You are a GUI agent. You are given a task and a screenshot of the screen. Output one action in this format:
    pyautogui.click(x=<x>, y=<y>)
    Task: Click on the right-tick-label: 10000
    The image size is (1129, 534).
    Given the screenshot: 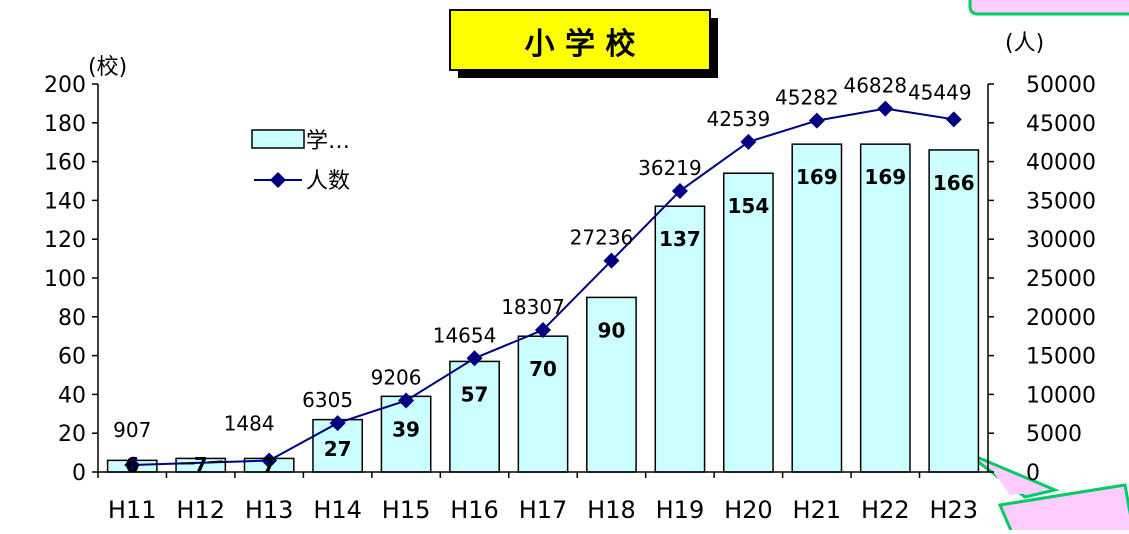 What is the action you would take?
    pyautogui.click(x=1061, y=395)
    